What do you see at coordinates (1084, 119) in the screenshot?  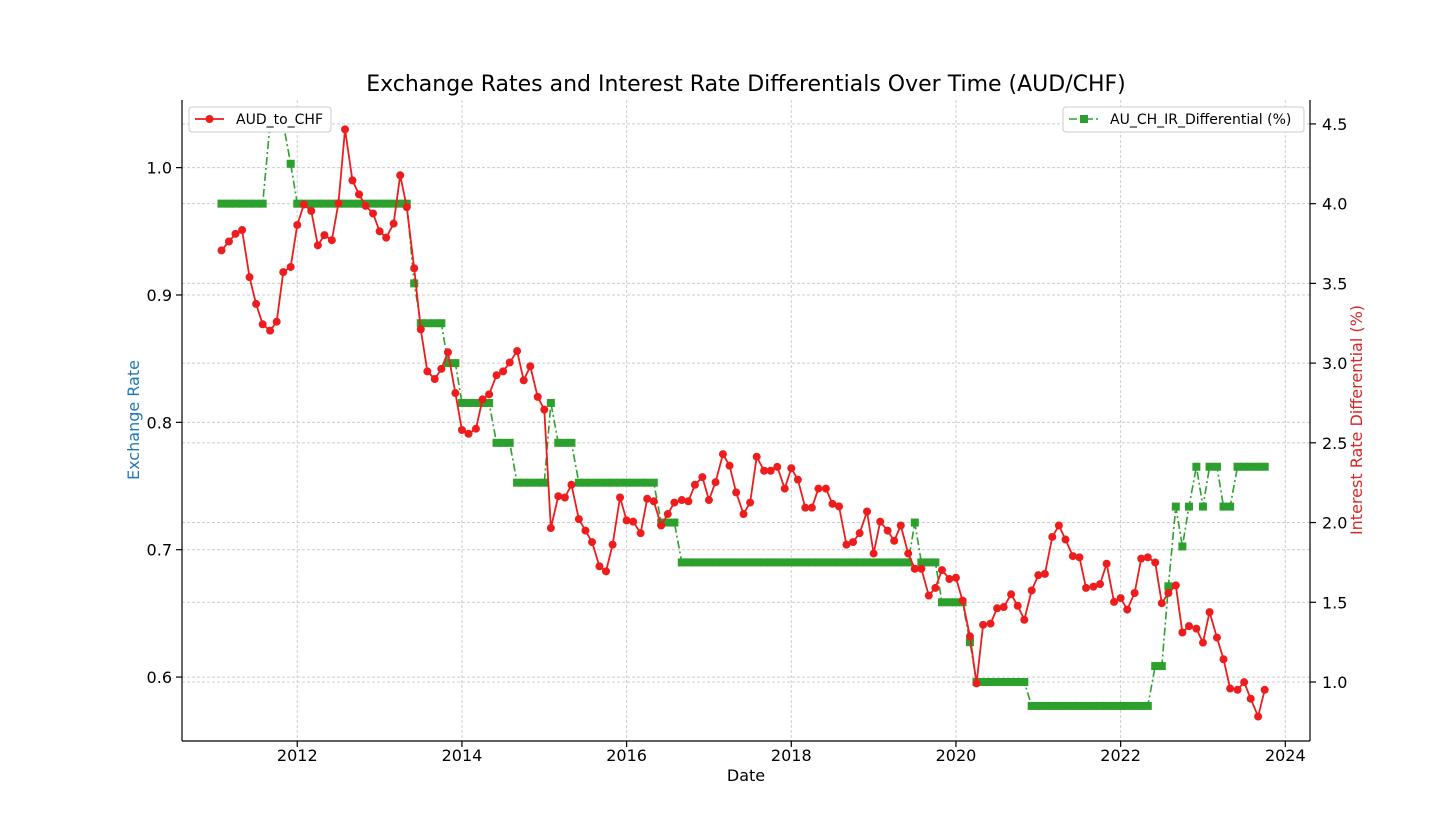 I see `legend-right-marker` at bounding box center [1084, 119].